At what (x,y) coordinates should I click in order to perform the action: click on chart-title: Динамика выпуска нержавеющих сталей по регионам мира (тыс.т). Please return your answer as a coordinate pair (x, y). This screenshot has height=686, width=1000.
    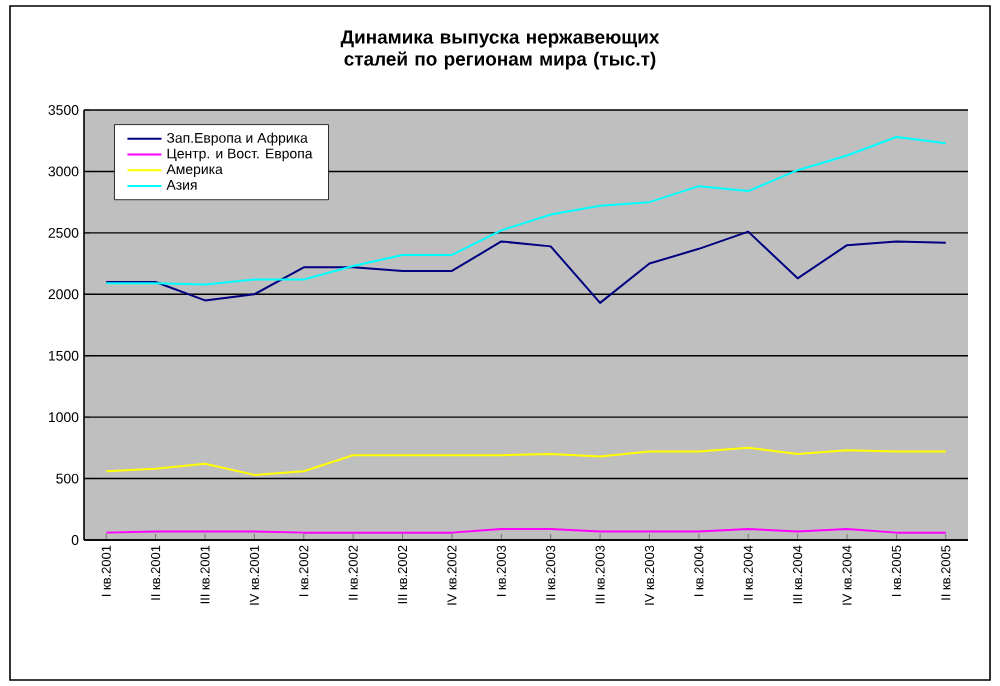
    Looking at the image, I should click on (500, 50).